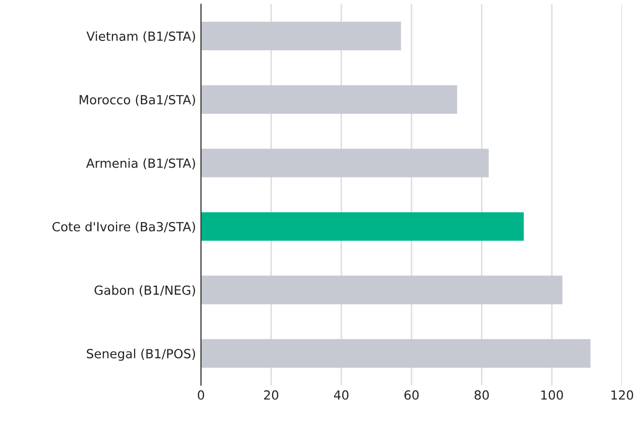  What do you see at coordinates (271, 395) in the screenshot?
I see `x-tick-label: 20` at bounding box center [271, 395].